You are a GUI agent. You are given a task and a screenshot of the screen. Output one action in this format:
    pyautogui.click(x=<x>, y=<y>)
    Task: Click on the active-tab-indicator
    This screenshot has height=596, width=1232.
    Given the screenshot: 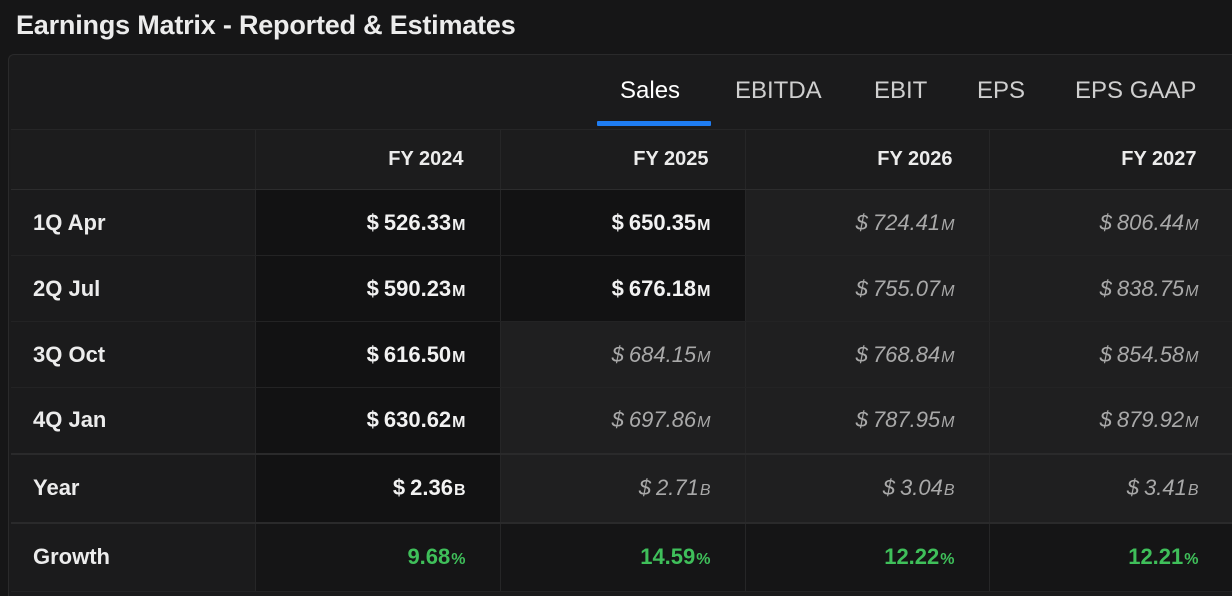 What is the action you would take?
    pyautogui.click(x=654, y=123)
    